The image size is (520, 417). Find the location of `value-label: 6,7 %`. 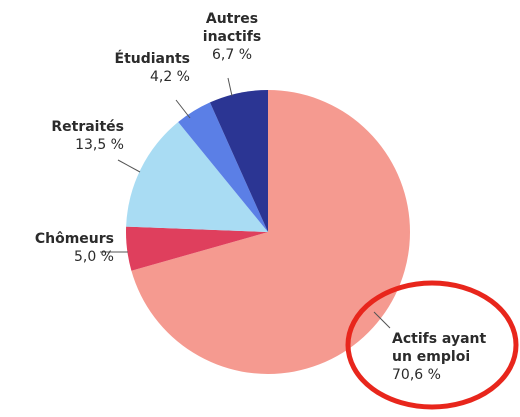

value-label: 6,7 % is located at coordinates (232, 55).